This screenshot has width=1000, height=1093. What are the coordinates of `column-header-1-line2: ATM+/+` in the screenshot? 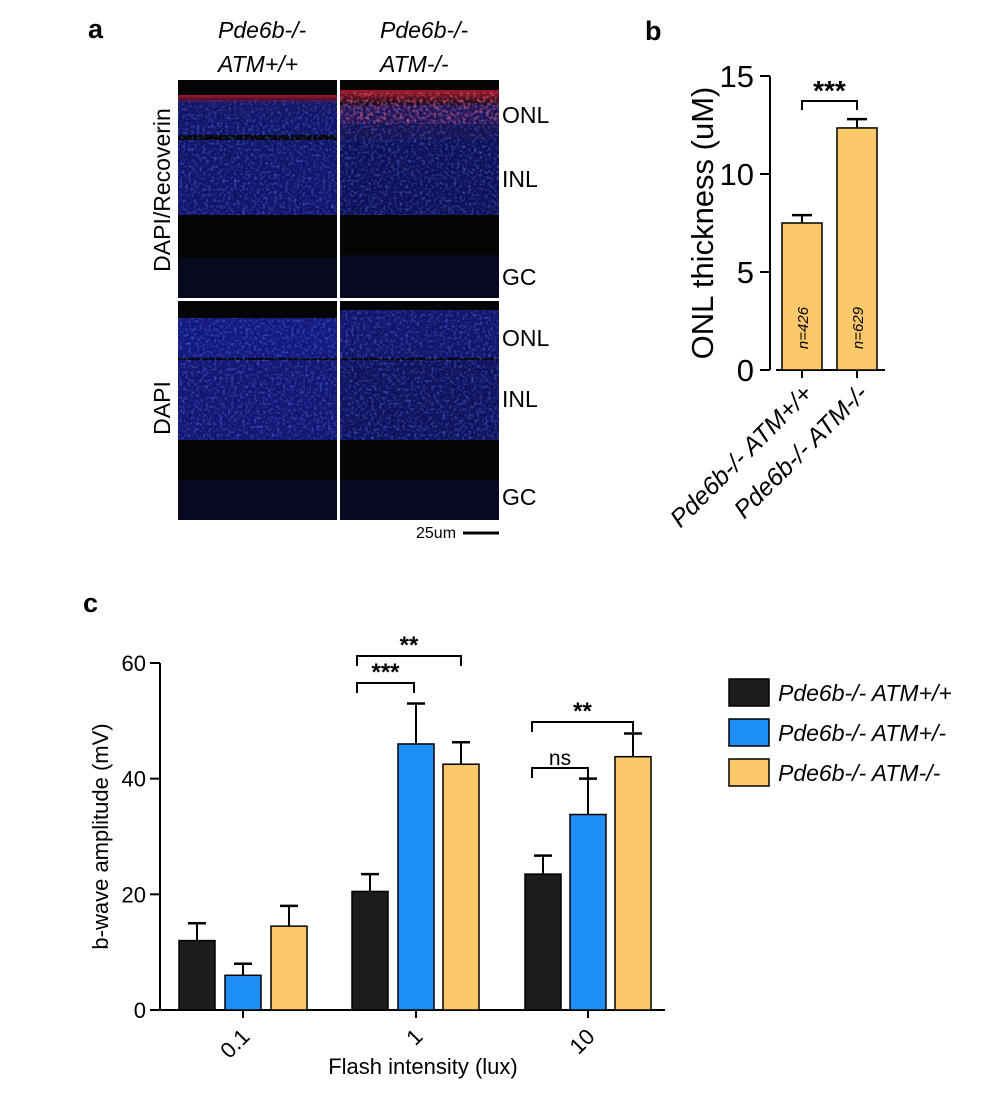 It's located at (257, 64).